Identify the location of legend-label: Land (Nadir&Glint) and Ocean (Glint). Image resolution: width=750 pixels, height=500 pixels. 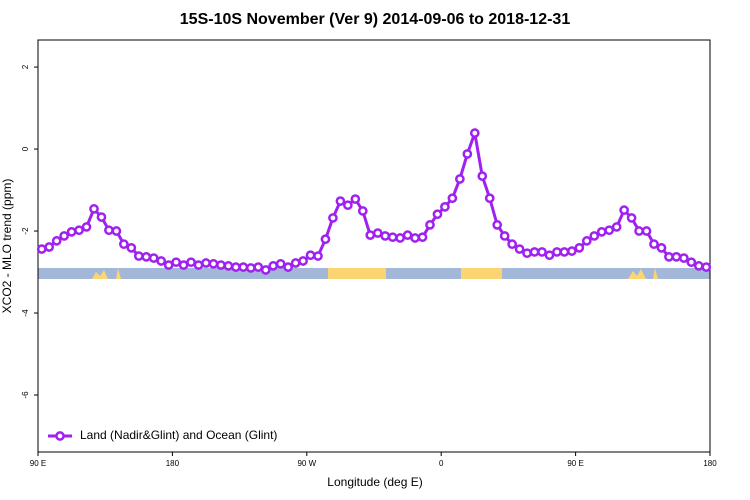
(178, 435).